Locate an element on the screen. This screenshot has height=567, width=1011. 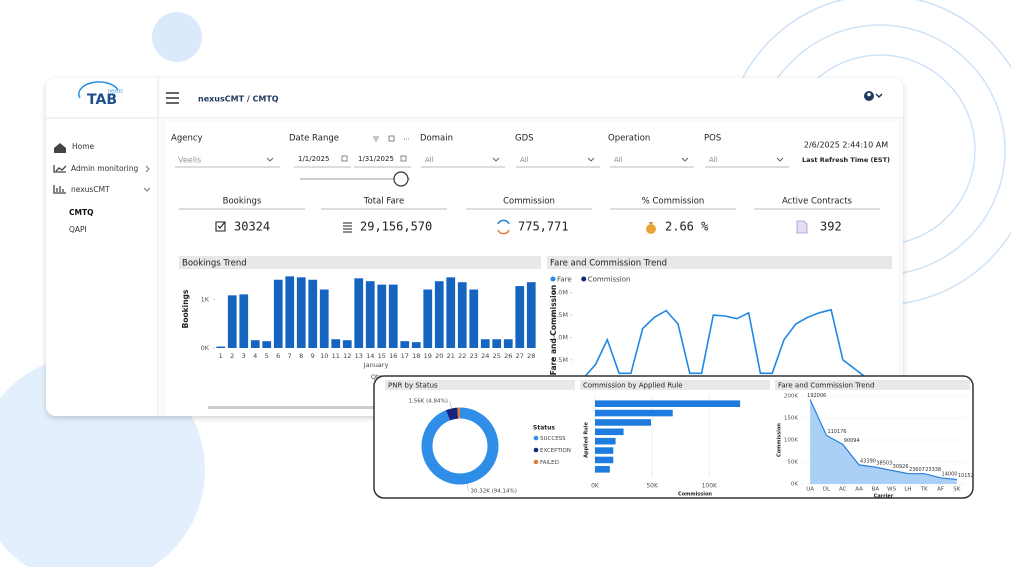
logo-swoosh is located at coordinates (98, 90).